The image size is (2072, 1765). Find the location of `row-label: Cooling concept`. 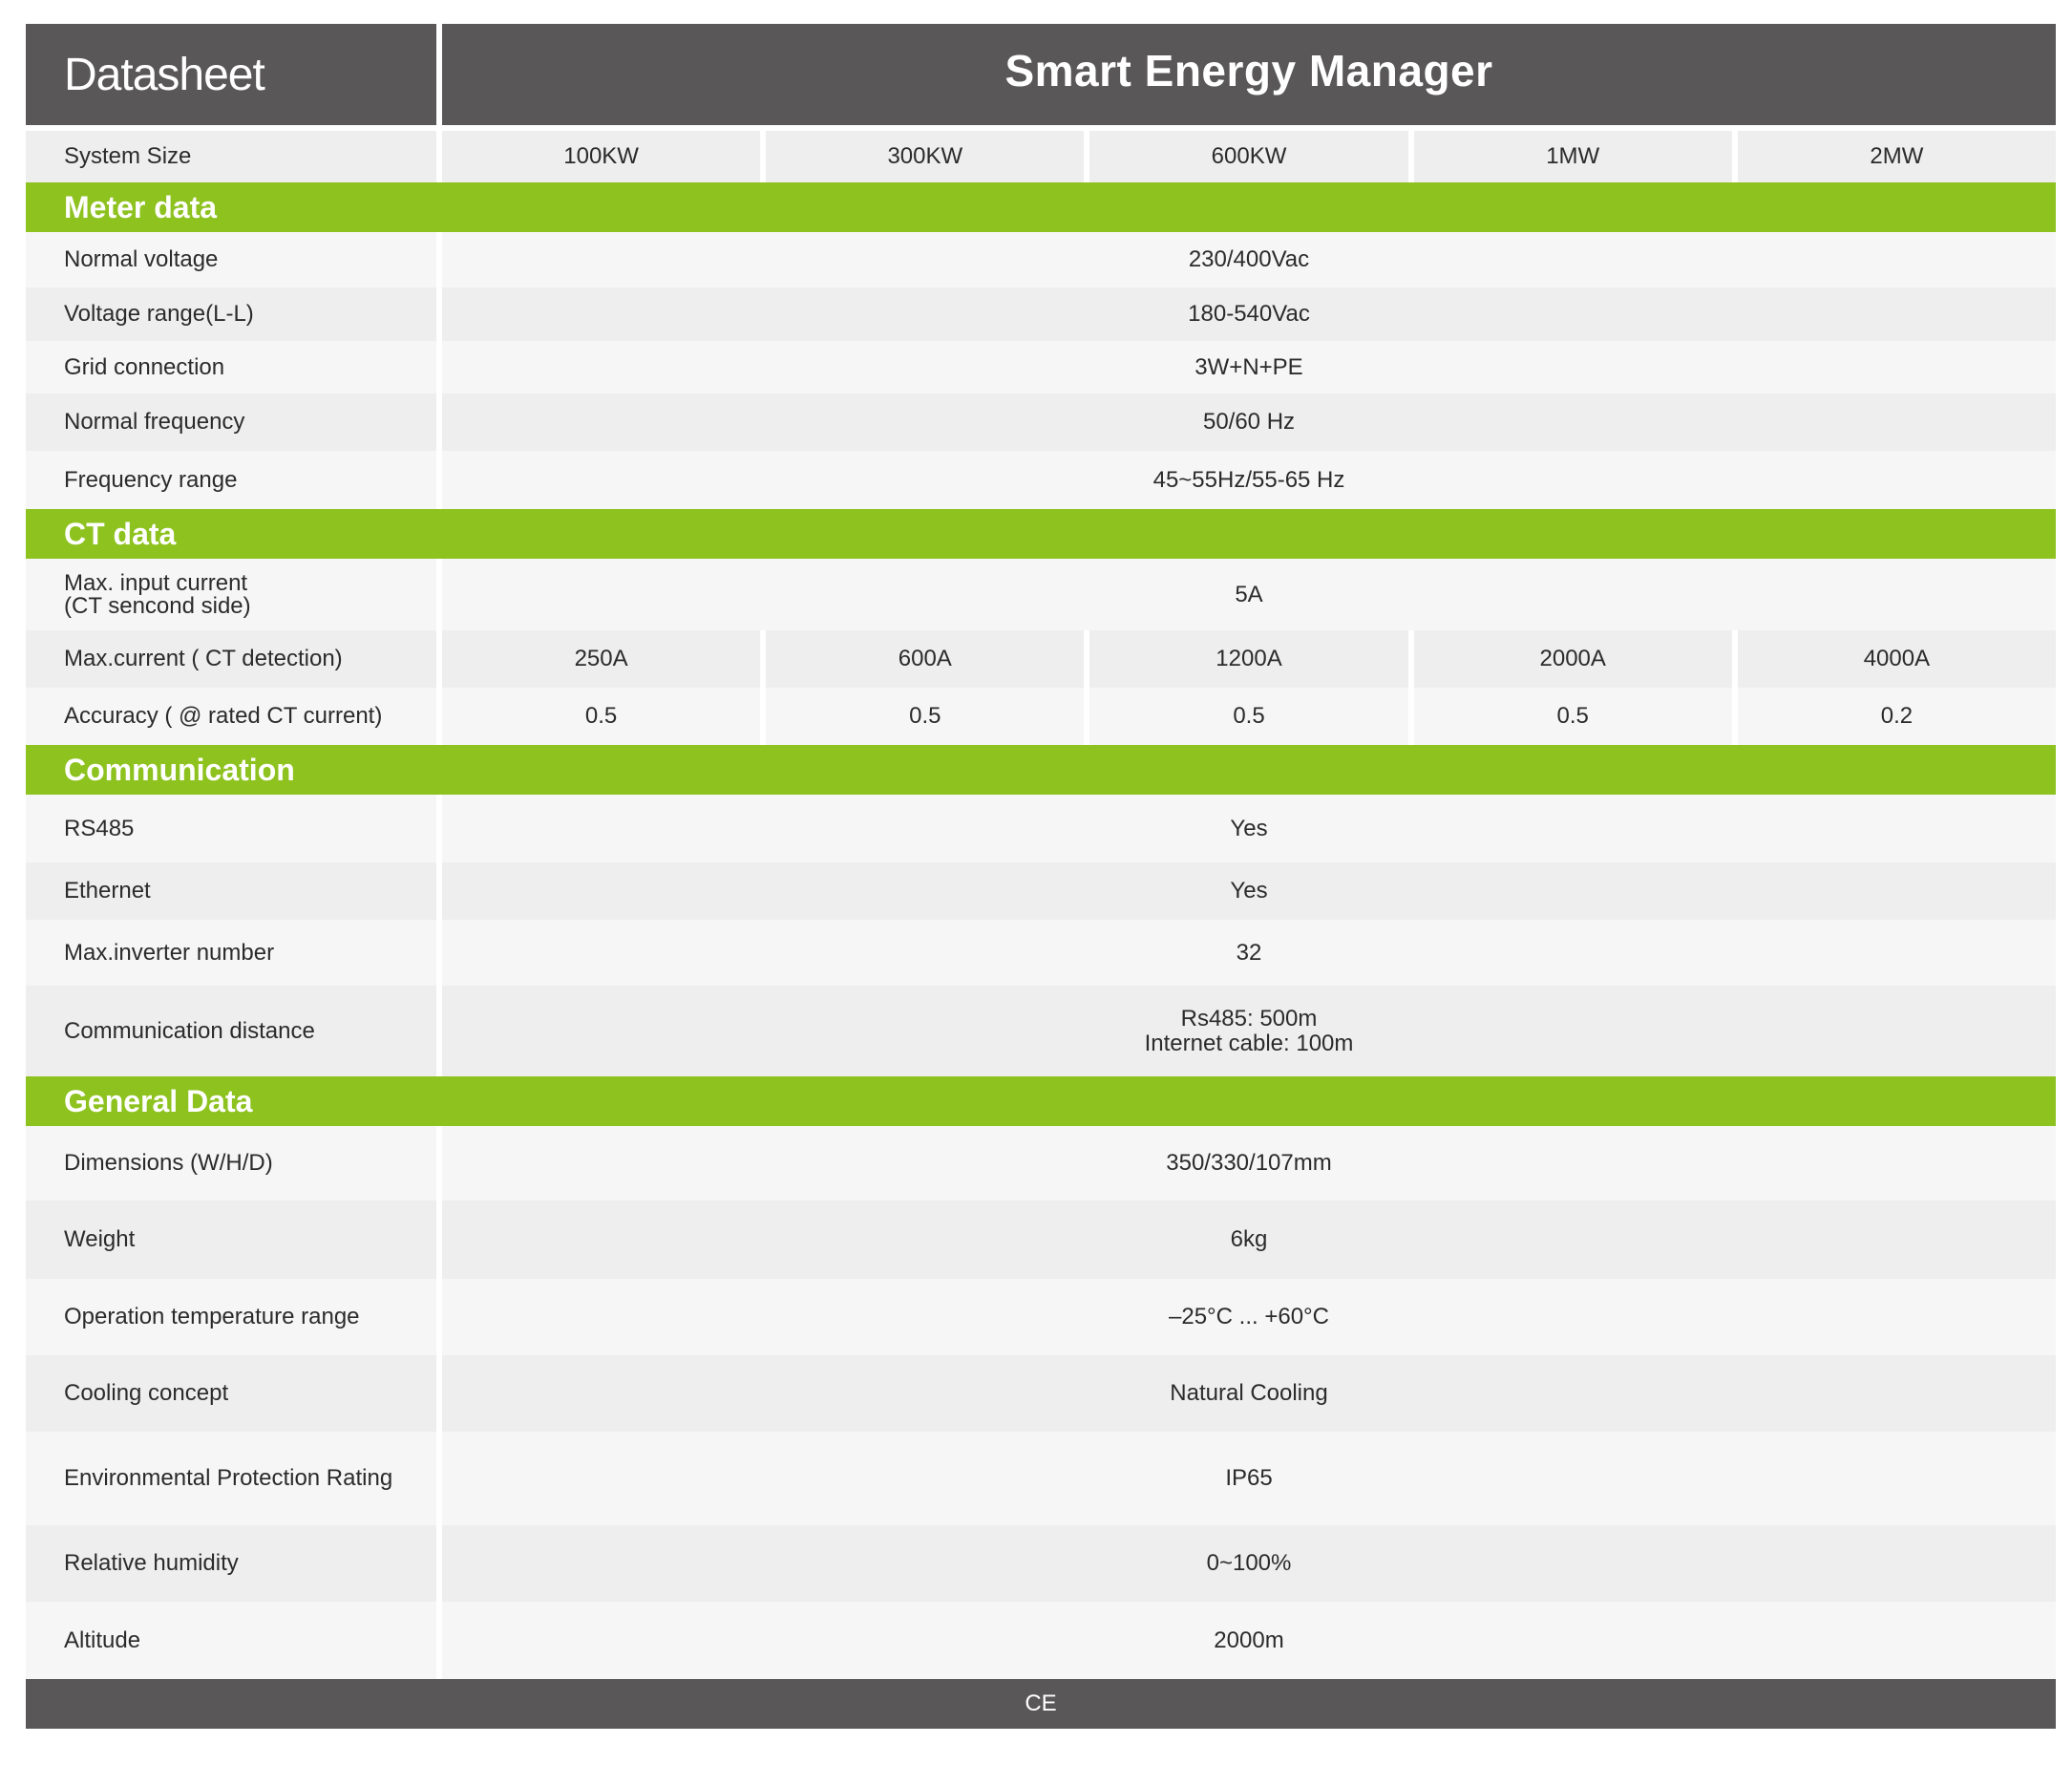

row-label: Cooling concept is located at coordinates (234, 1393).